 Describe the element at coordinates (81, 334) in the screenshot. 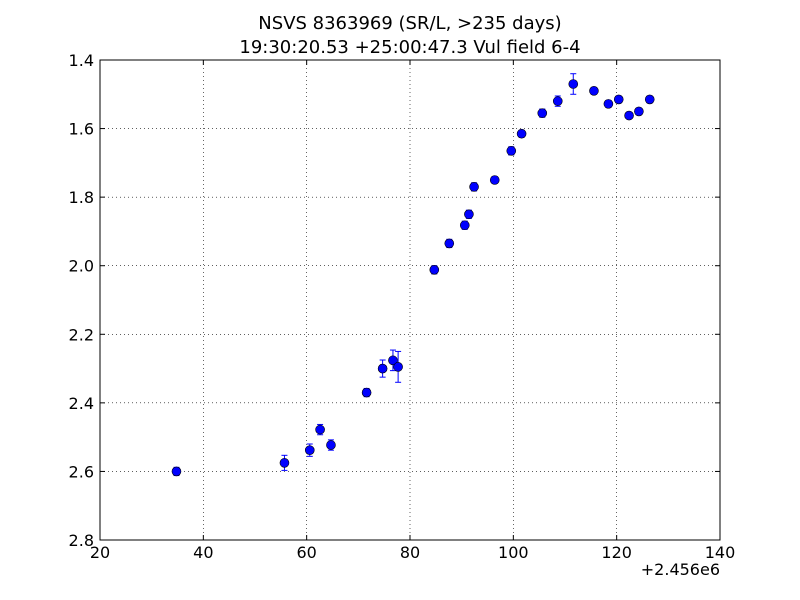

I see `y-tick-label: 2.2` at that location.